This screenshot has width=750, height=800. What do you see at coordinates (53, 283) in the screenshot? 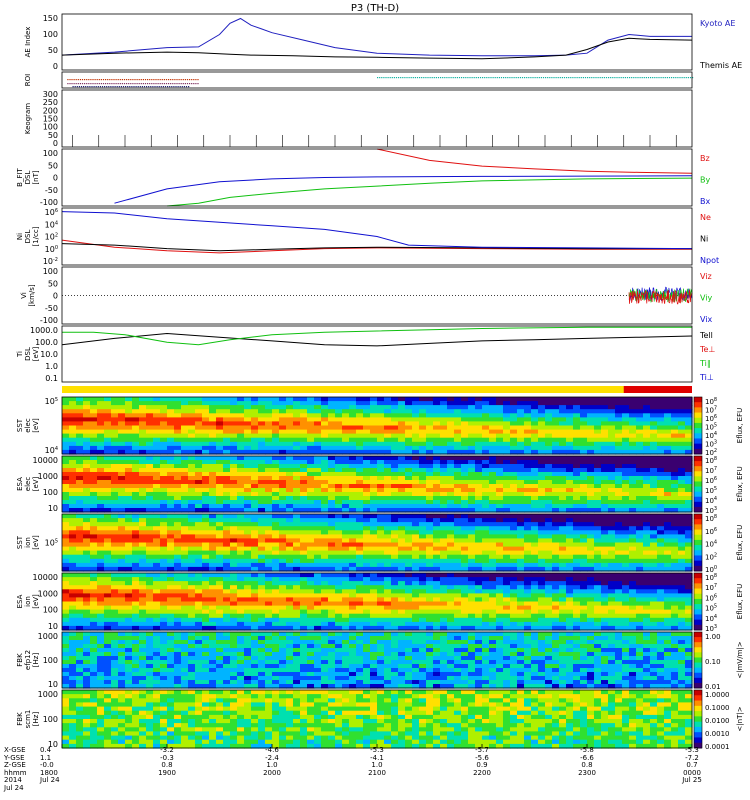
I see `y-tick-label: 50` at bounding box center [53, 283].